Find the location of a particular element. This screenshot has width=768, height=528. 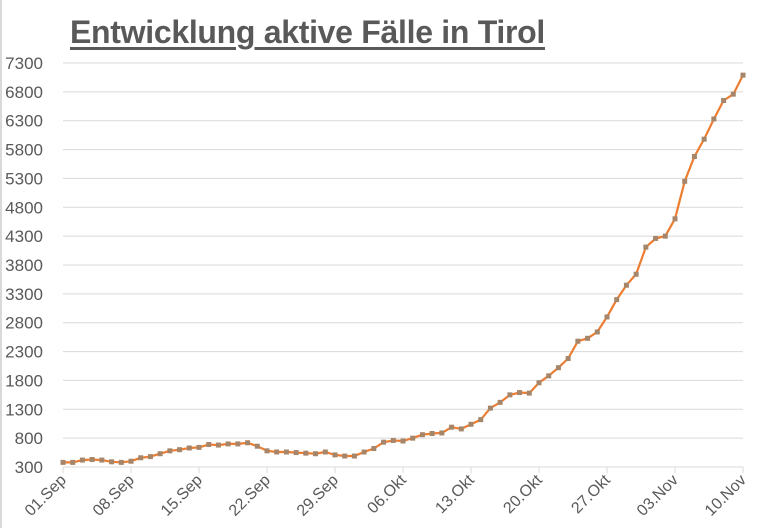

y-tick-label: 1800 is located at coordinates (24, 380).